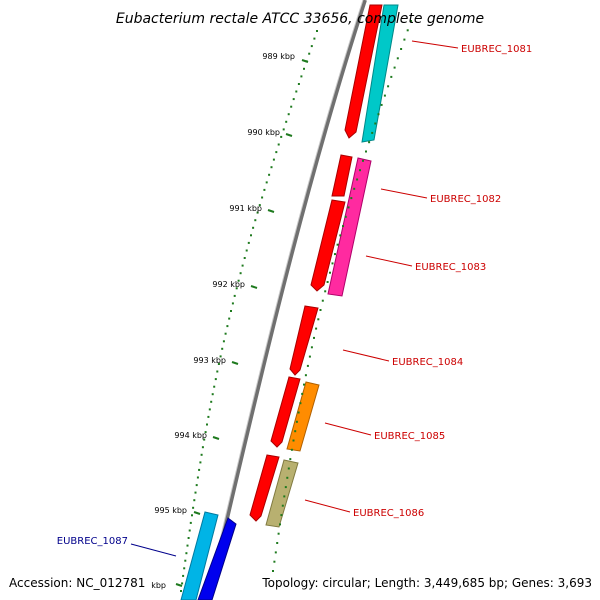  Describe the element at coordinates (170, 510) in the screenshot. I see `tick-label: 995 kbp` at that location.